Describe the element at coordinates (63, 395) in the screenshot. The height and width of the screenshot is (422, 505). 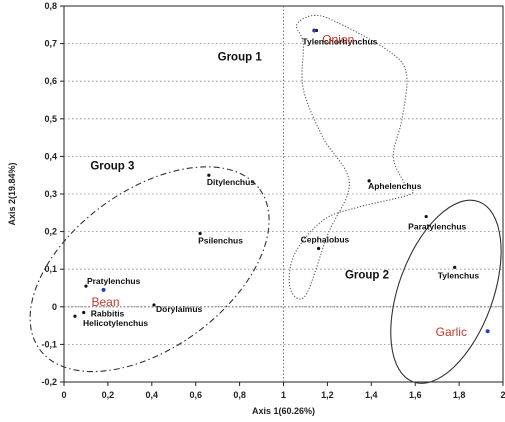
I see `x-tick-label: 0` at that location.